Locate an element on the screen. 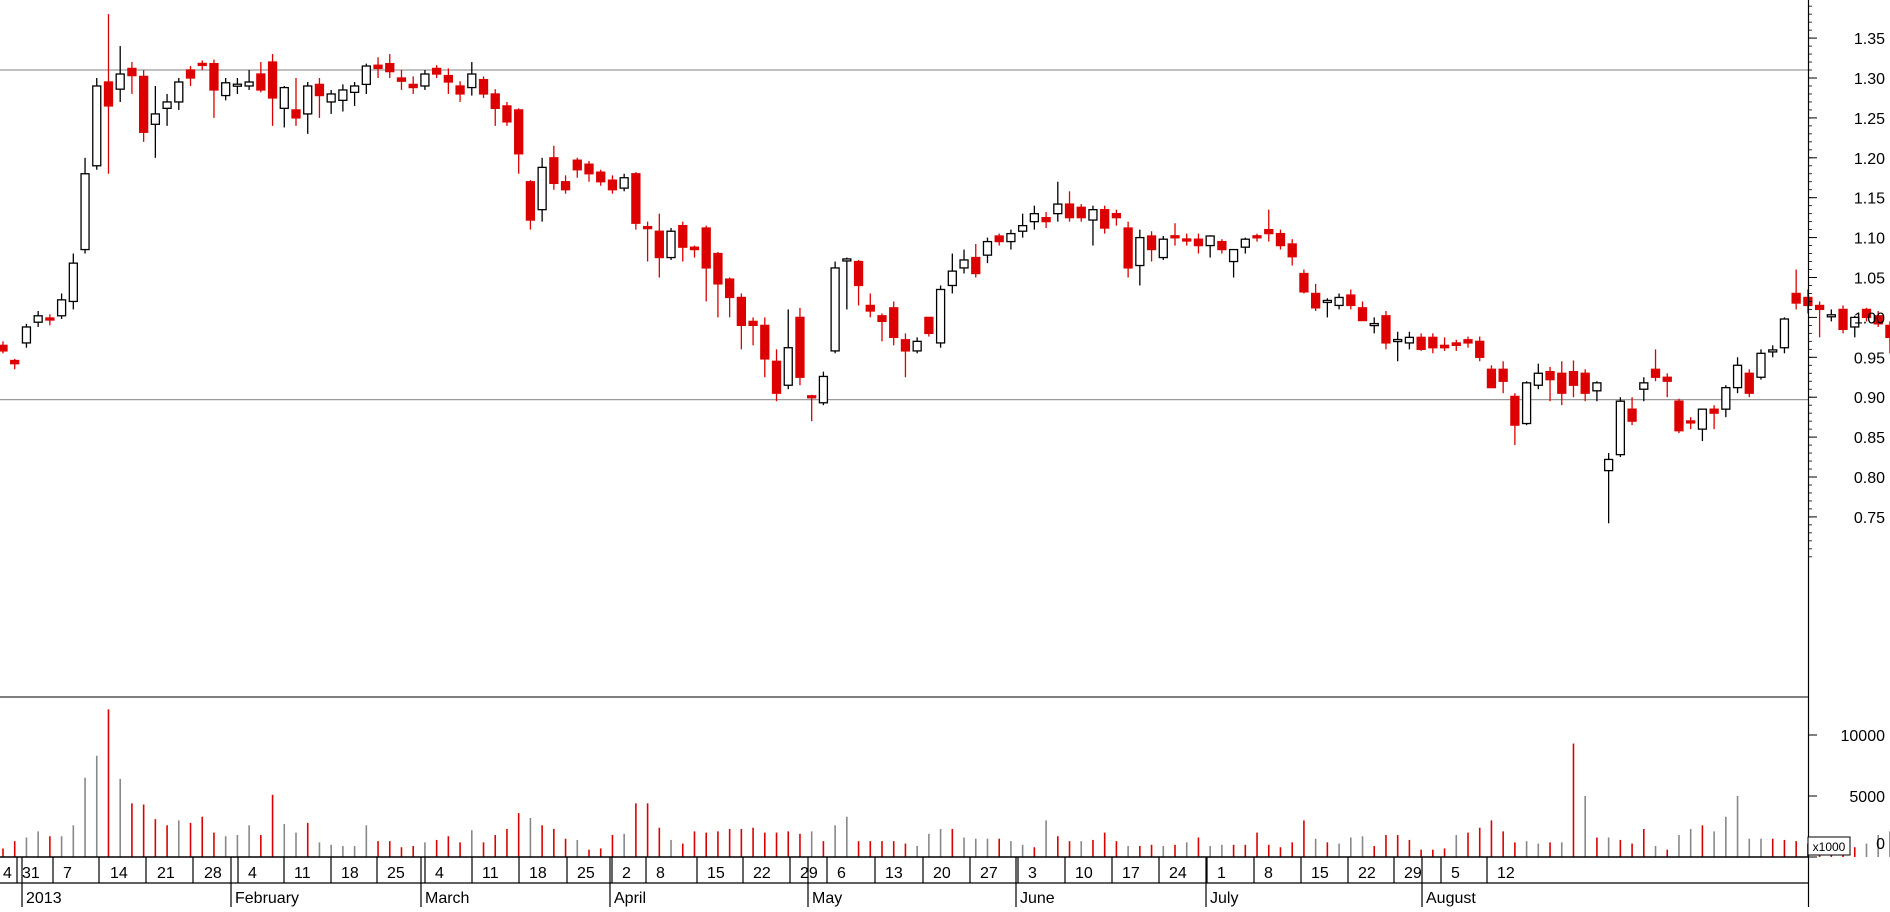 The height and width of the screenshot is (912, 1890). volume-axis-ticks: 0 5000 10000 x1000 is located at coordinates (1846, 793).